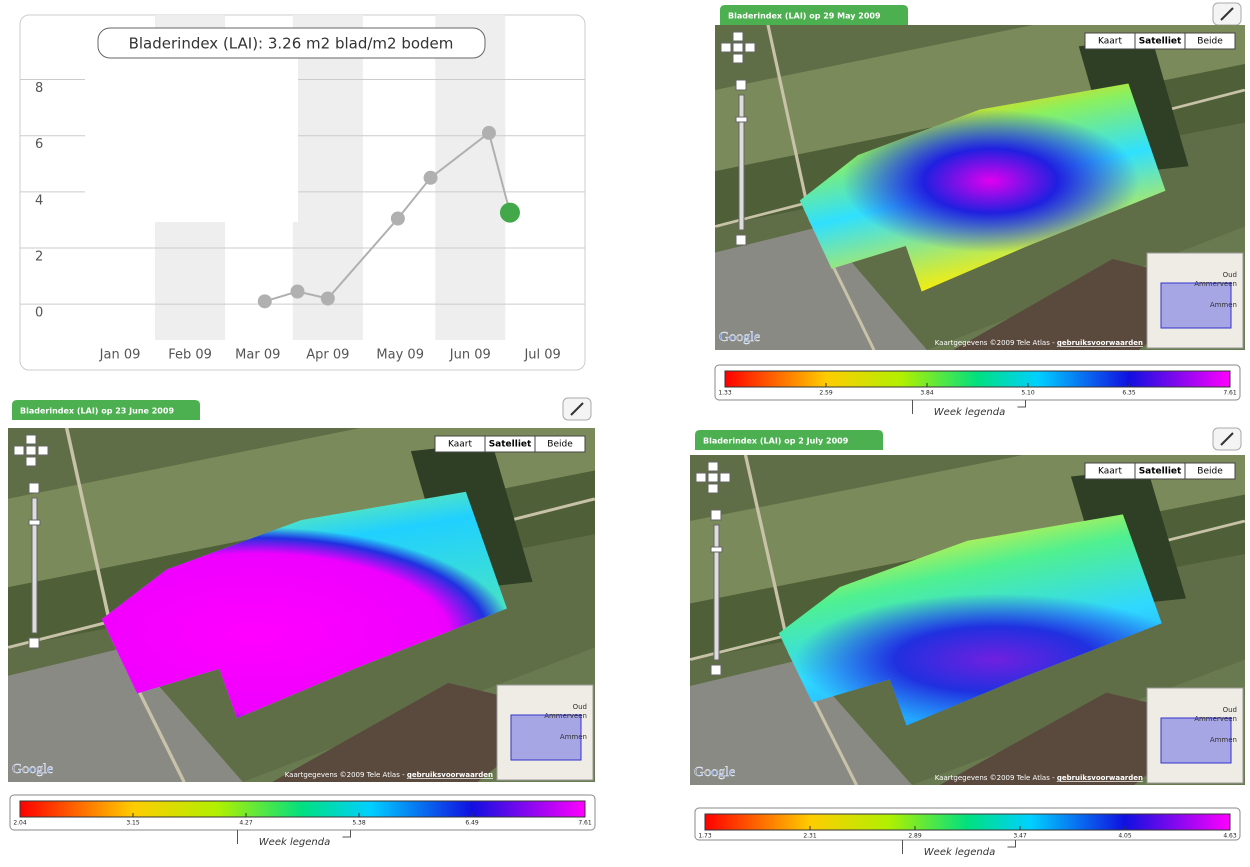 This screenshot has height=867, width=1250. Describe the element at coordinates (804, 16) in the screenshot. I see `map-title: Bladerindex (LAI) op 29 May 2009` at that location.